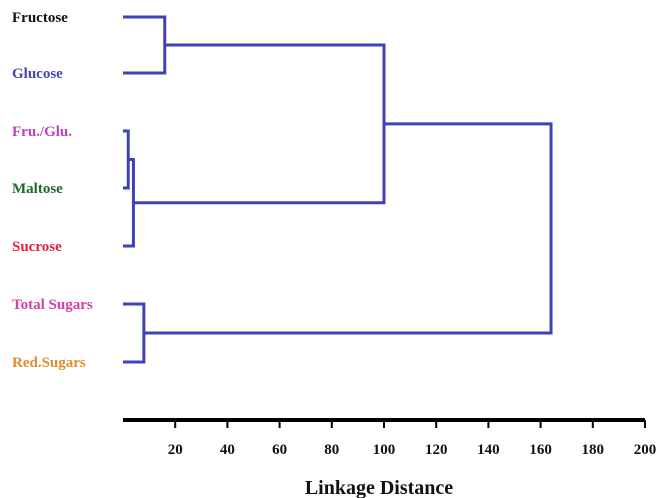 Image resolution: width=661 pixels, height=498 pixels. What do you see at coordinates (37, 189) in the screenshot?
I see `leaf-label: Maltose` at bounding box center [37, 189].